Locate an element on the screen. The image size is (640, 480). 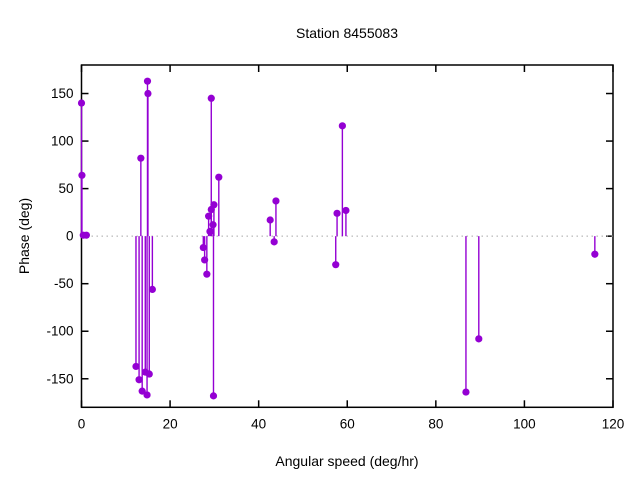
x-tick-label: 20 is located at coordinates (170, 423).